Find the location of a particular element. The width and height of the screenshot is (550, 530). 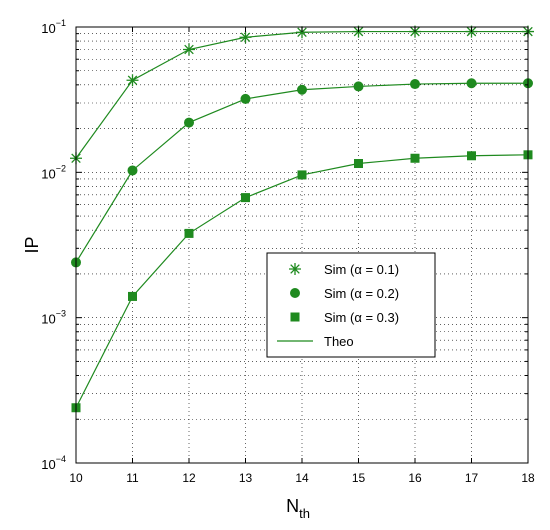

x-tick-label: 12 is located at coordinates (189, 478).